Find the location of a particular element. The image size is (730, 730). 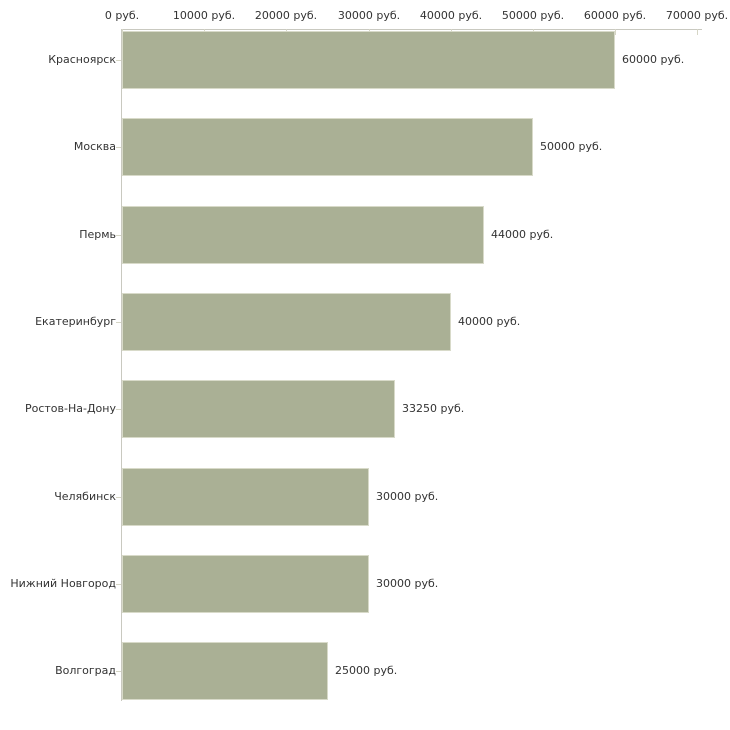

x-tick-label: 20000 руб. is located at coordinates (286, 15).